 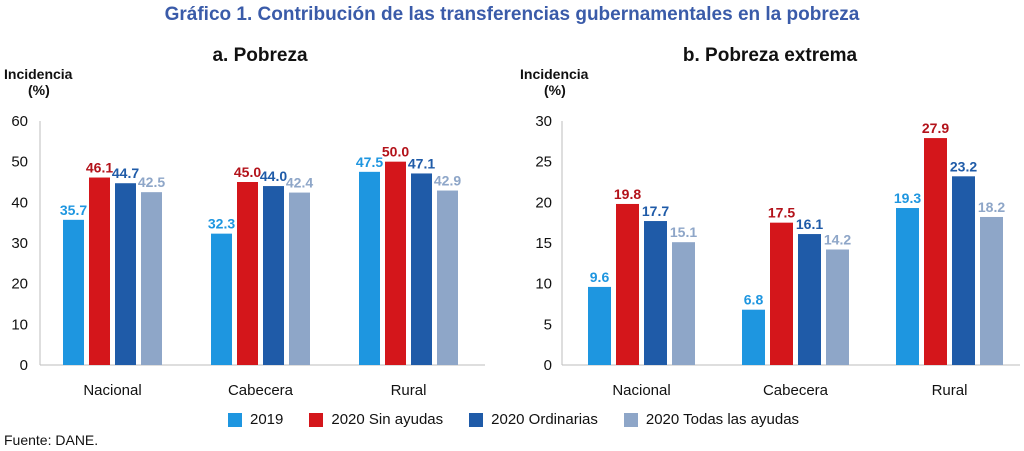 I want to click on legend-label-2020-ordinarias: 2020 Ordinarias, so click(x=544, y=419).